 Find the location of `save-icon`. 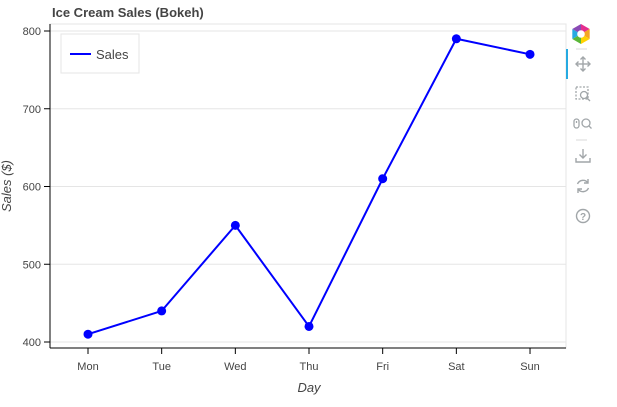

save-icon is located at coordinates (583, 156).